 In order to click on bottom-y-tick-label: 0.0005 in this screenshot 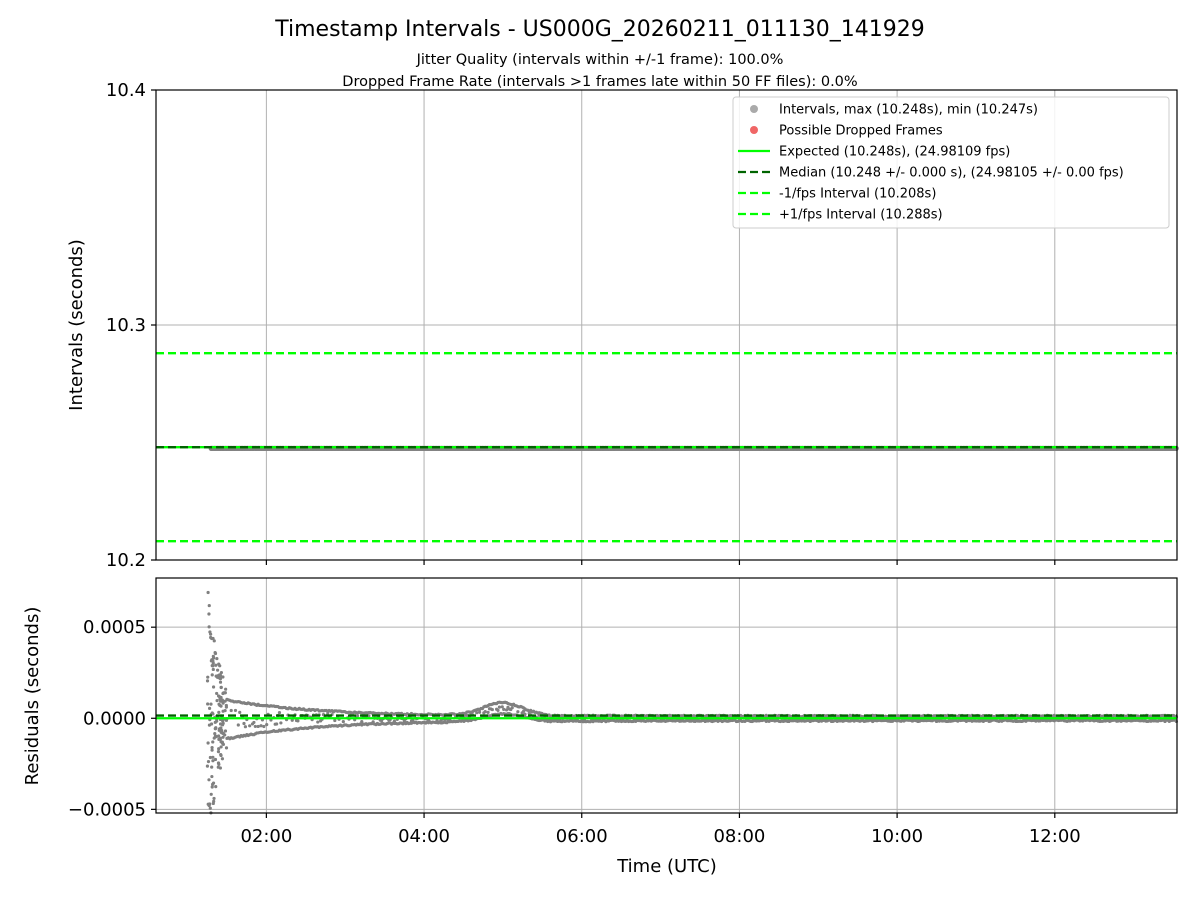, I will do `click(114, 627)`.